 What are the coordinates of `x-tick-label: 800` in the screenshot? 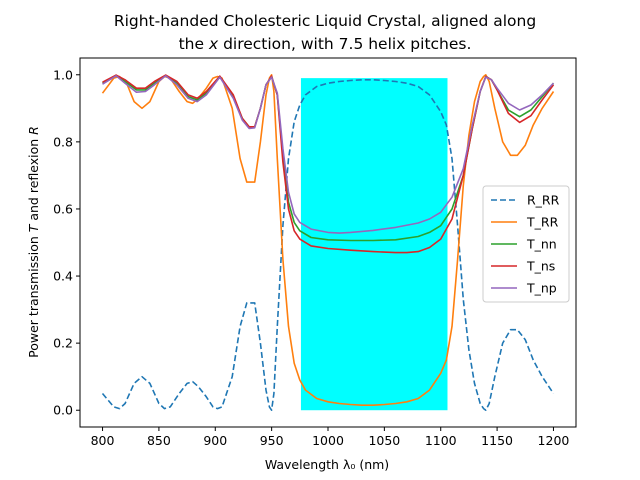 It's located at (103, 440).